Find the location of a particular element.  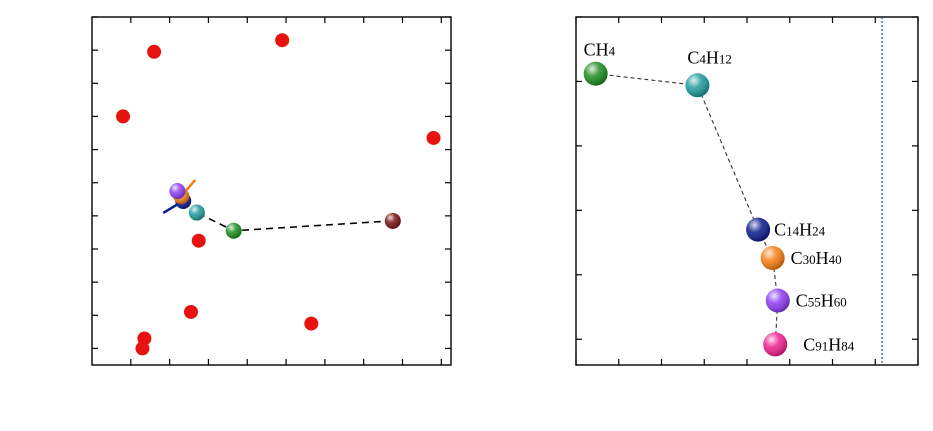

molecule-formula: C91H84 is located at coordinates (829, 344).